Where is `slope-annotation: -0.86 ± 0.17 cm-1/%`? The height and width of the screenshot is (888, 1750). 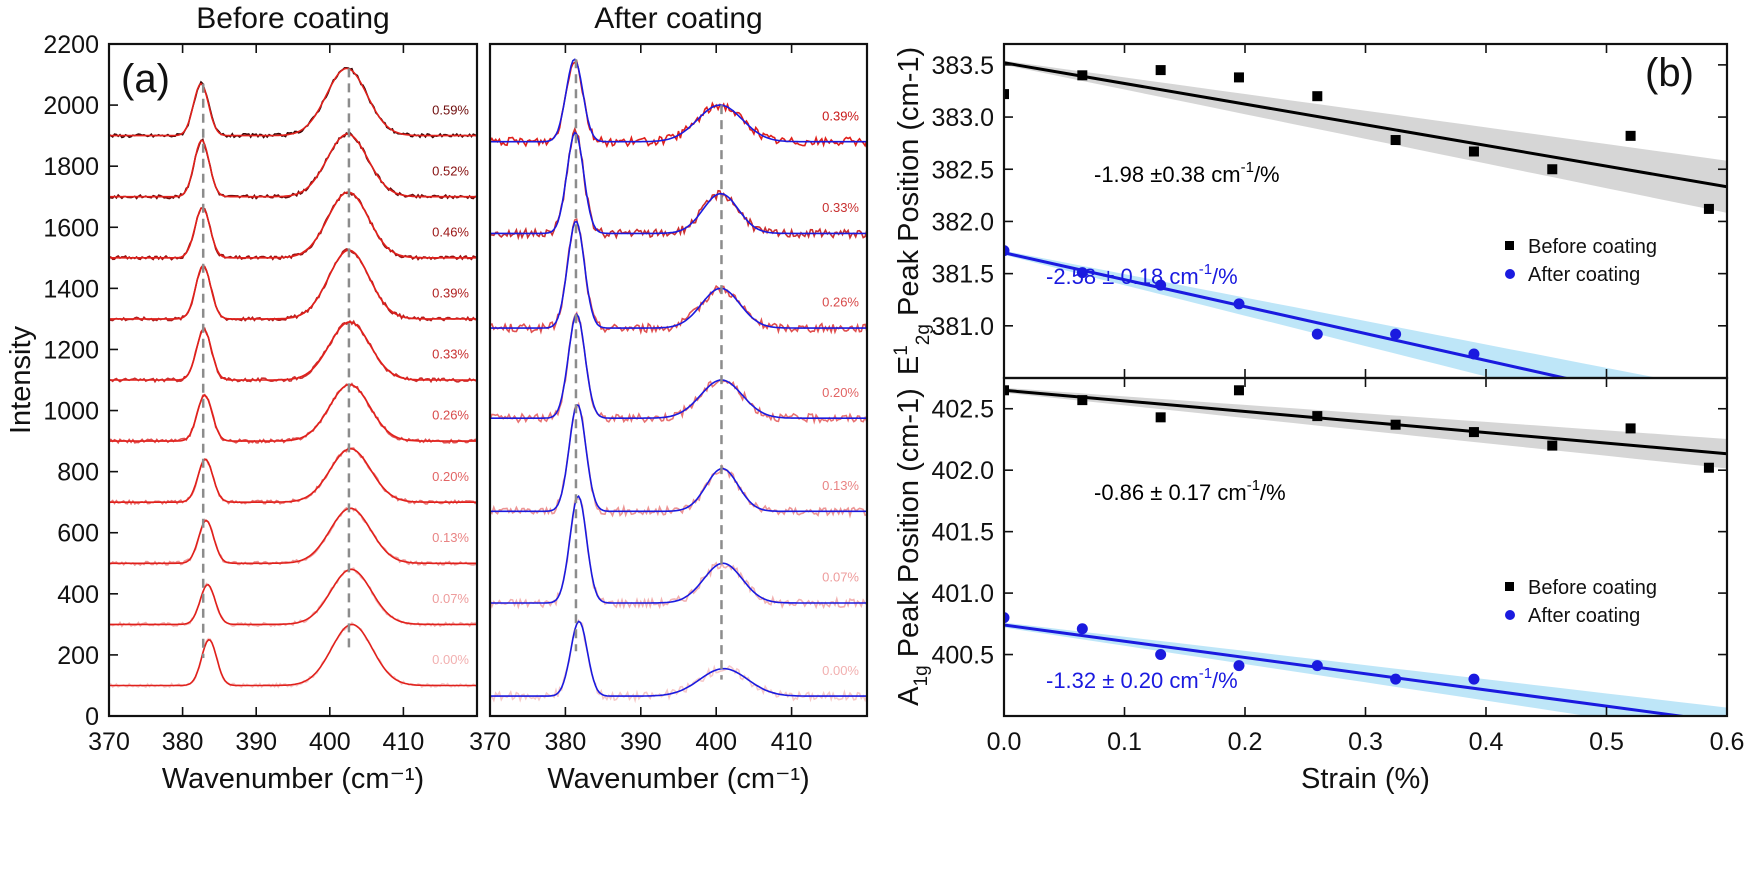
slope-annotation: -0.86 ± 0.17 cm-1/% is located at coordinates (1190, 491).